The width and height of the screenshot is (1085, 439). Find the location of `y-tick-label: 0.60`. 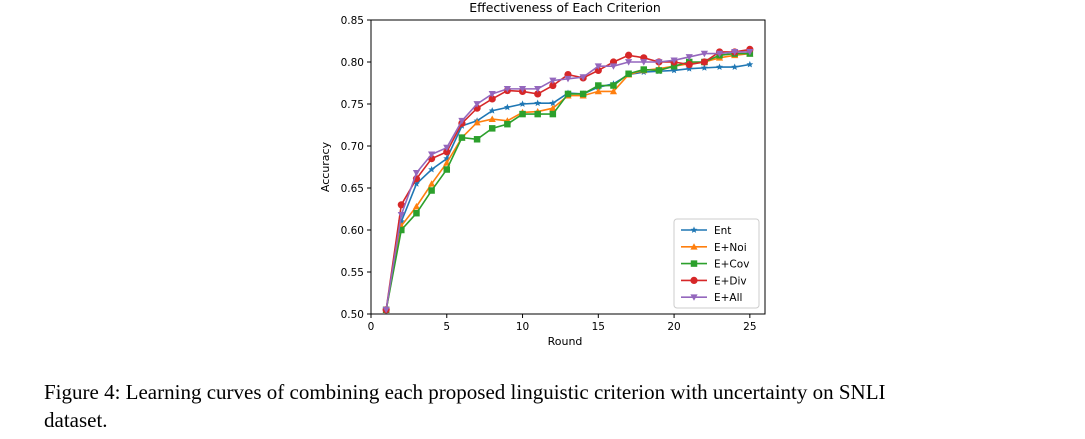

y-tick-label: 0.60 is located at coordinates (352, 231).